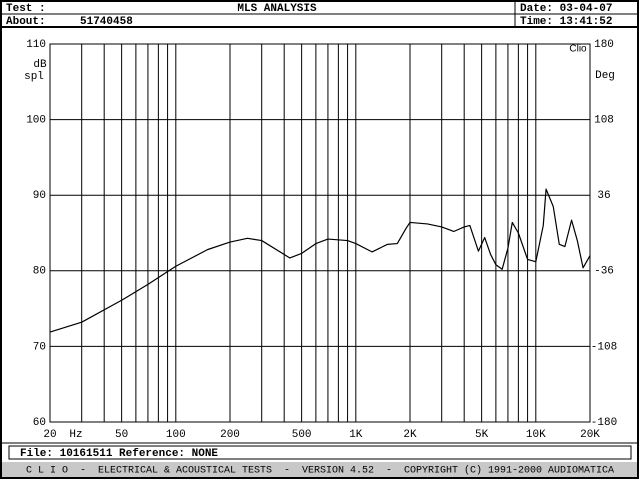  Describe the element at coordinates (176, 435) in the screenshot. I see `x-tick-label: 100` at that location.